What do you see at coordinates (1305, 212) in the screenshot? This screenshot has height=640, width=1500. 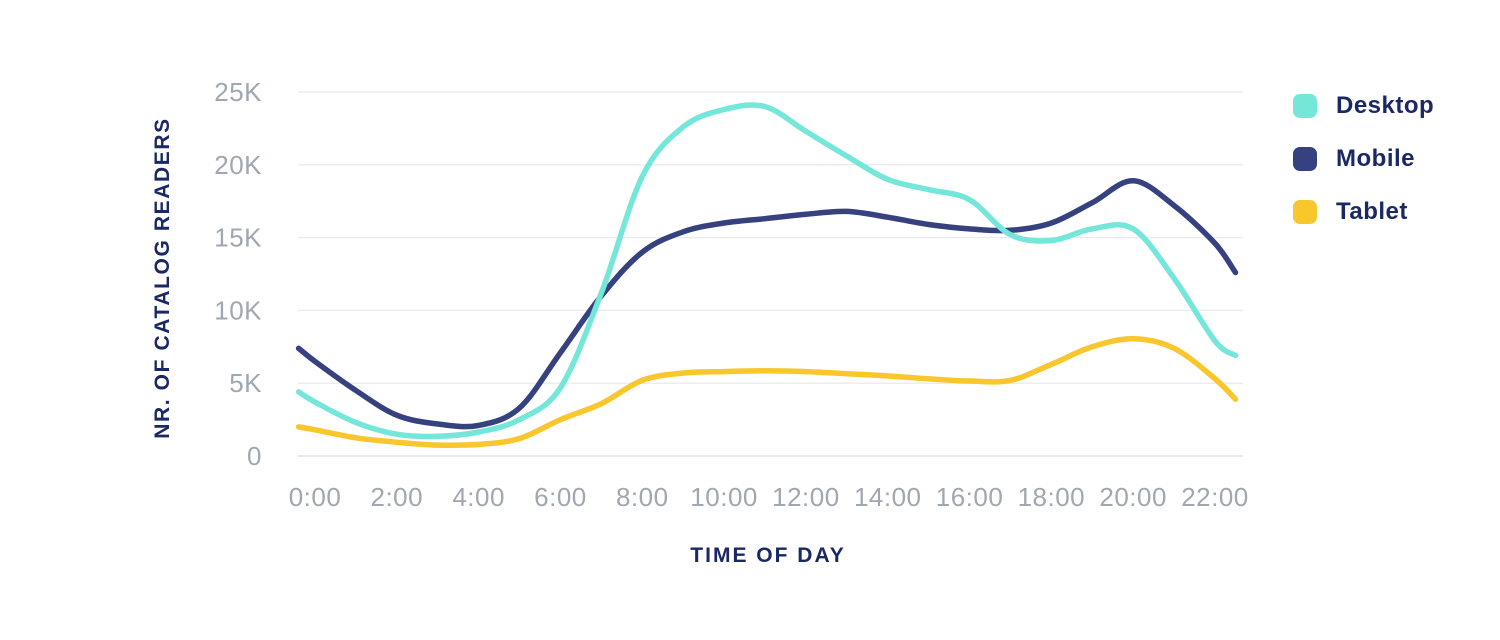 I see `legend-swatch-tablet-icon` at bounding box center [1305, 212].